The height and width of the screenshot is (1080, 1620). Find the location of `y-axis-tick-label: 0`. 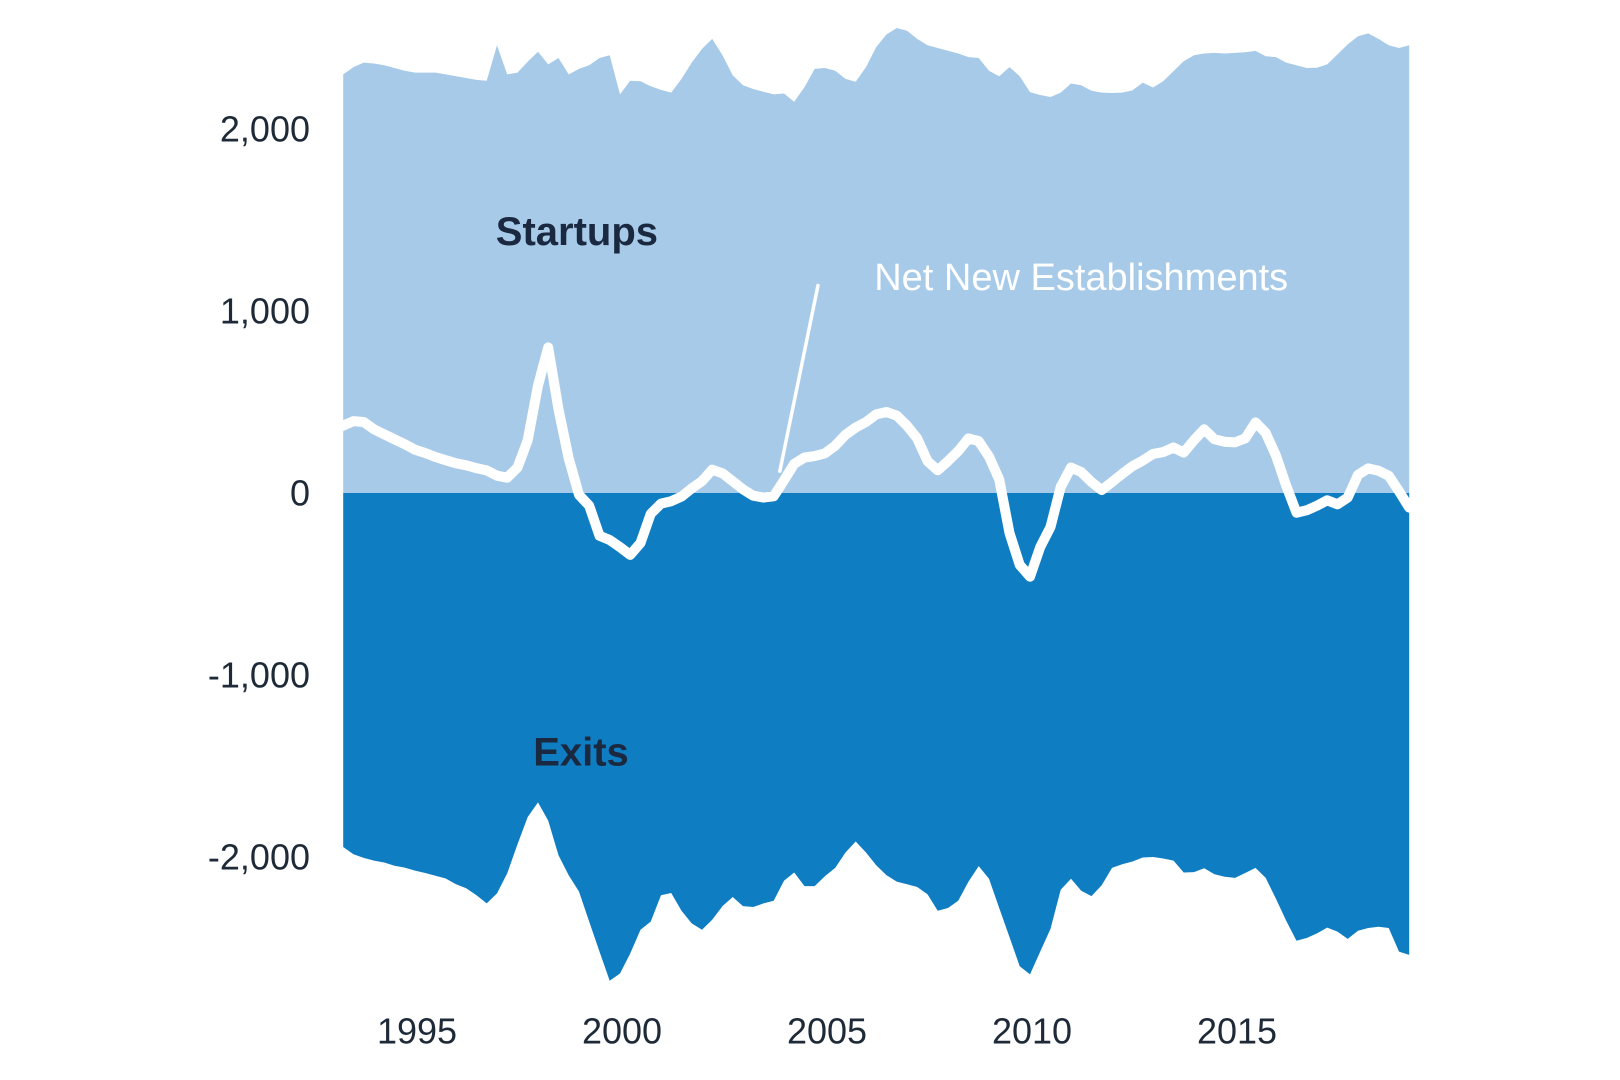

y-axis-tick-label: 0 is located at coordinates (300, 493).